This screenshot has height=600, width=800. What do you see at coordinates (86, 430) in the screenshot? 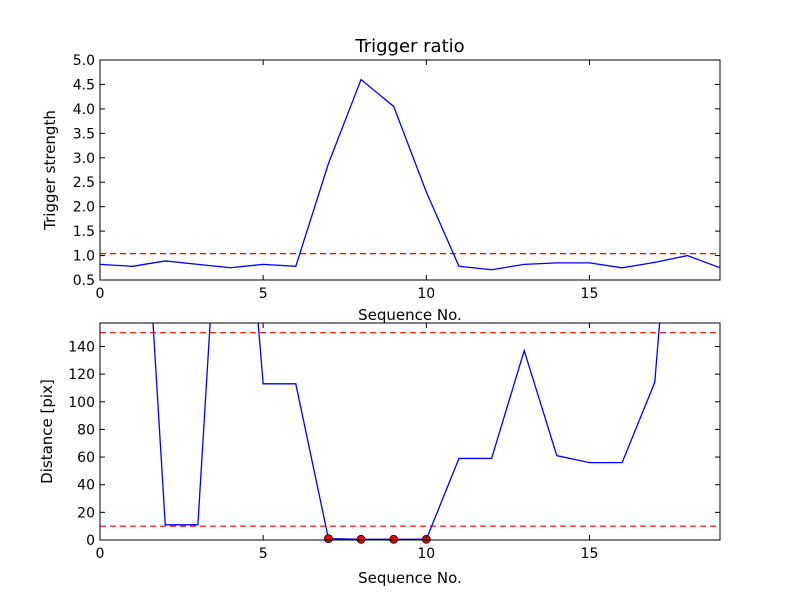
I see `y-tick-label: 80` at bounding box center [86, 430].